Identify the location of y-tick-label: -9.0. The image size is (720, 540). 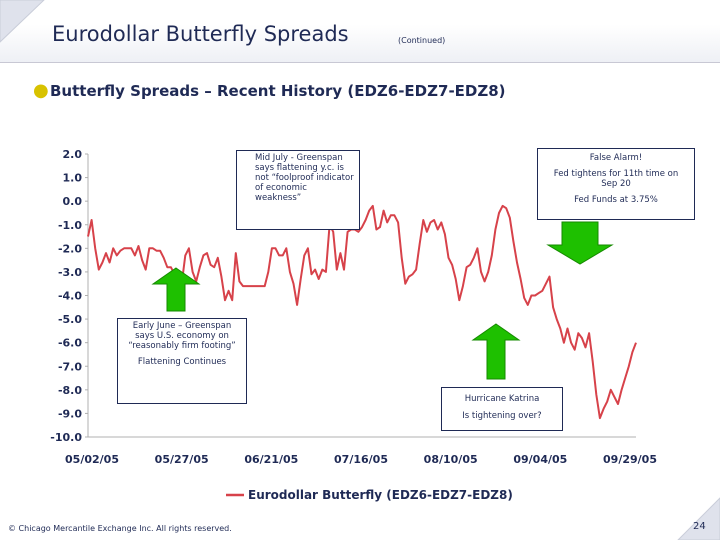
(70, 413).